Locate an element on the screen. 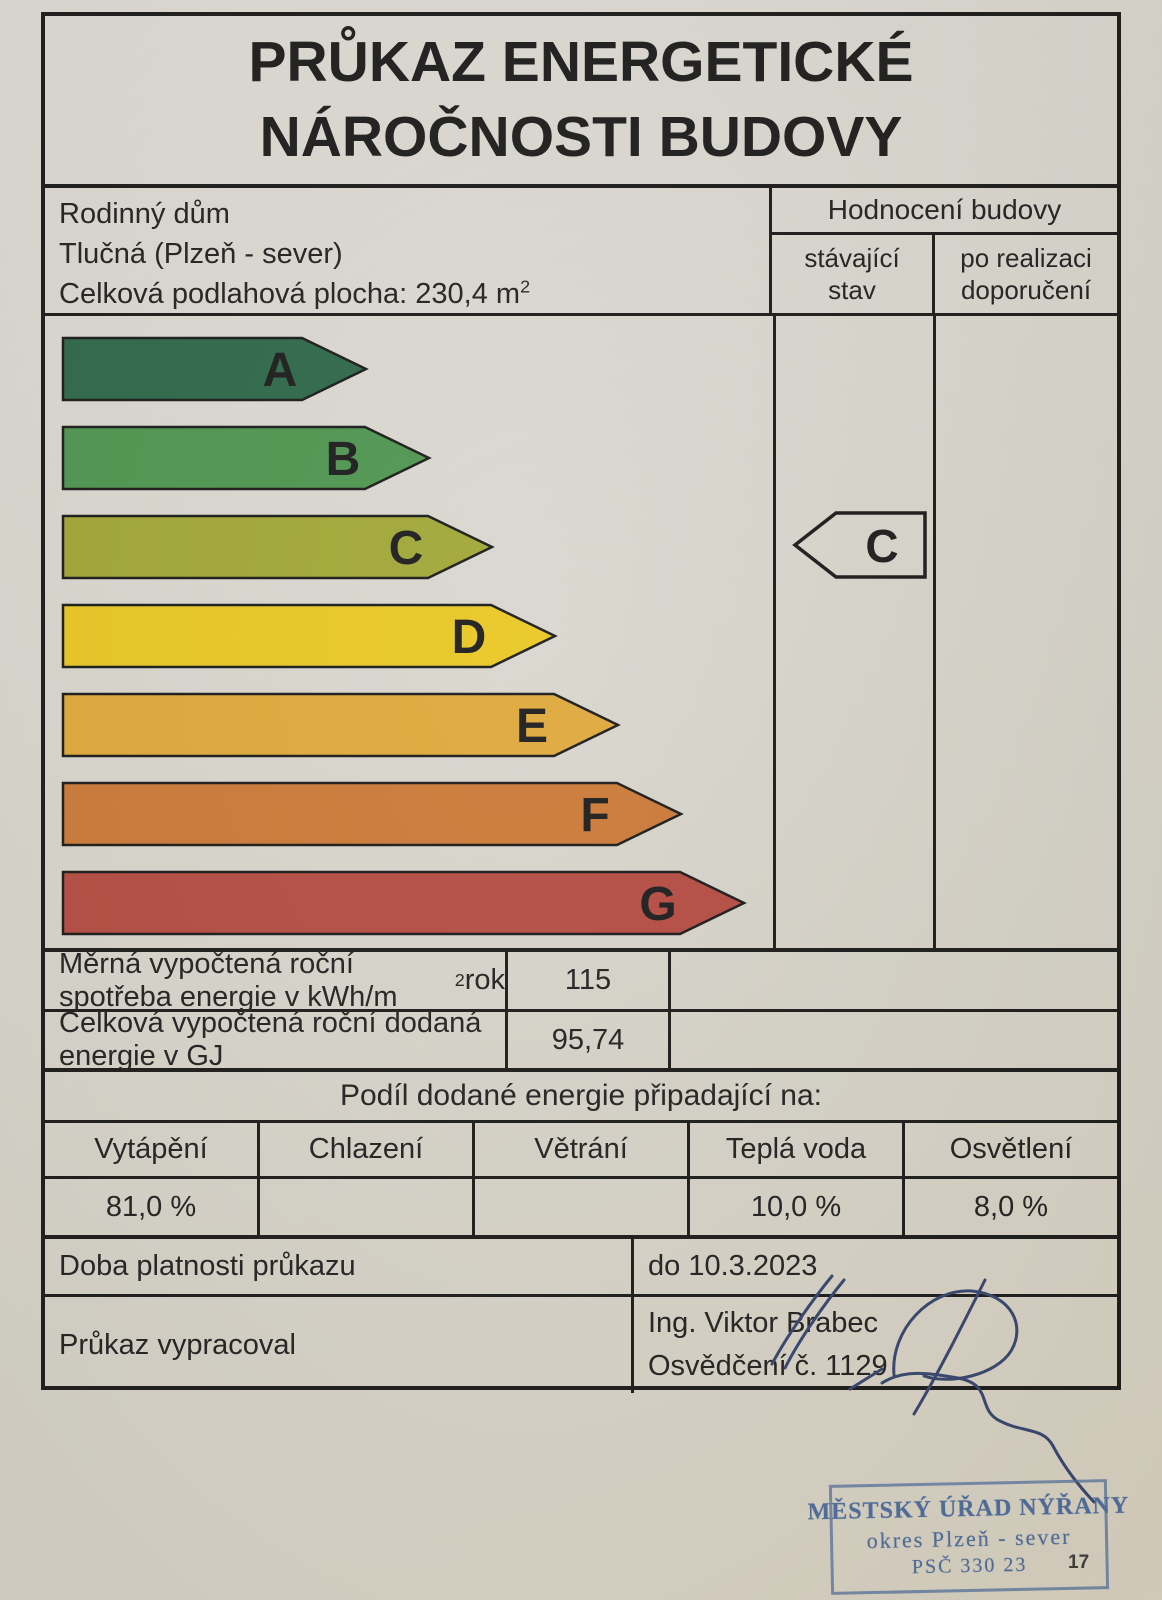 The width and height of the screenshot is (1162, 1600). metric-total-current: 95,74 is located at coordinates (586, 1040).